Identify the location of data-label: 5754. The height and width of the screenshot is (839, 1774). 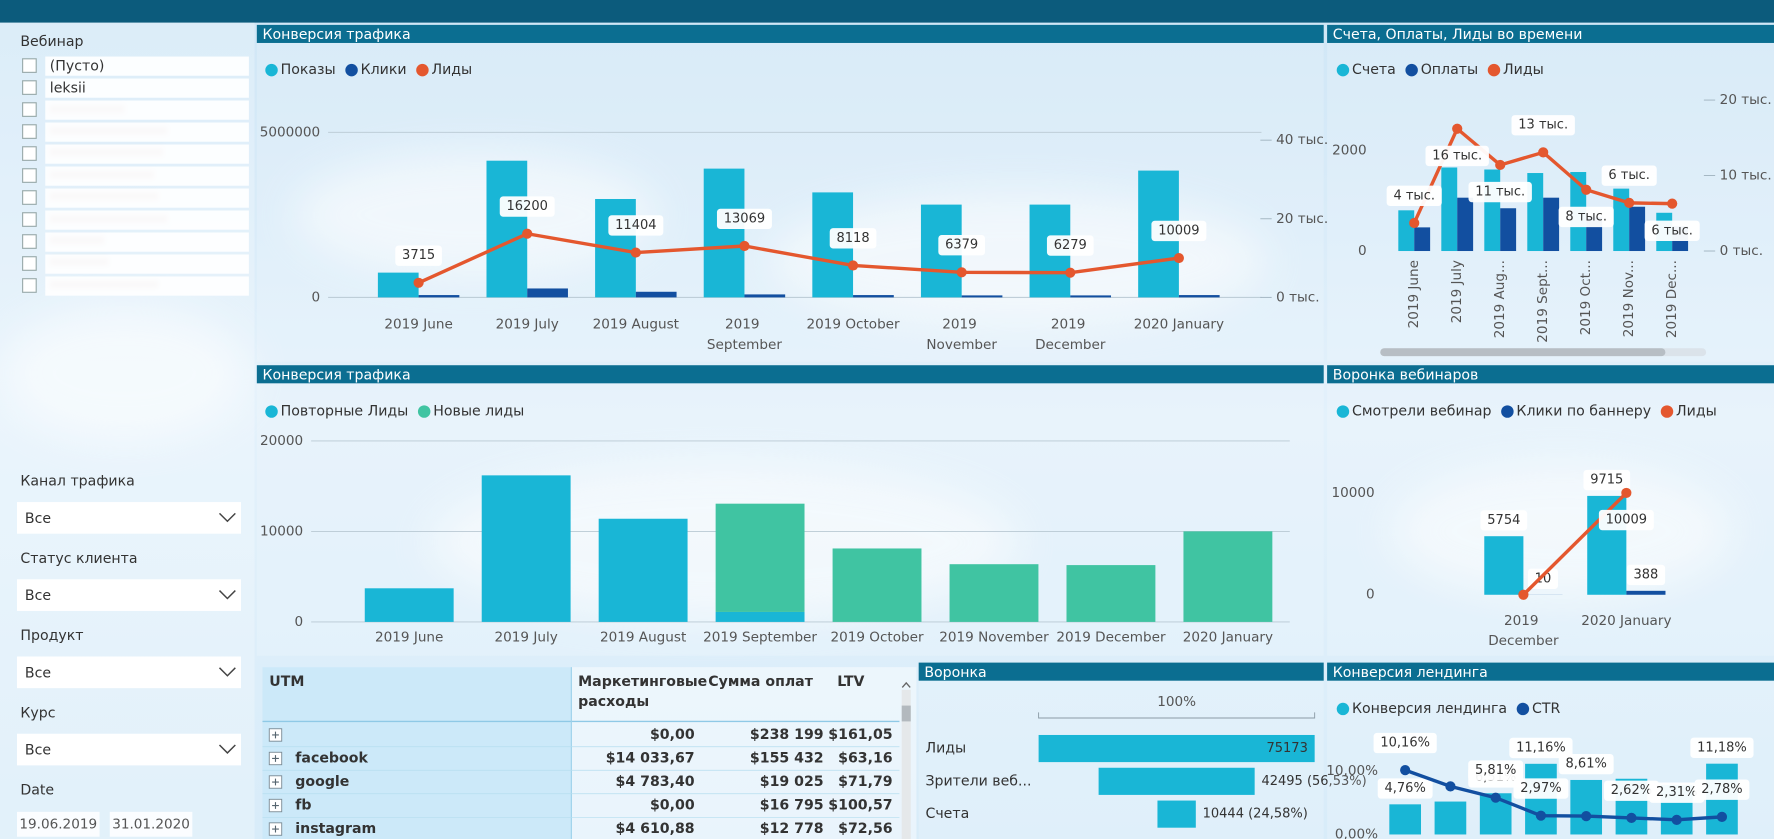
(1503, 520).